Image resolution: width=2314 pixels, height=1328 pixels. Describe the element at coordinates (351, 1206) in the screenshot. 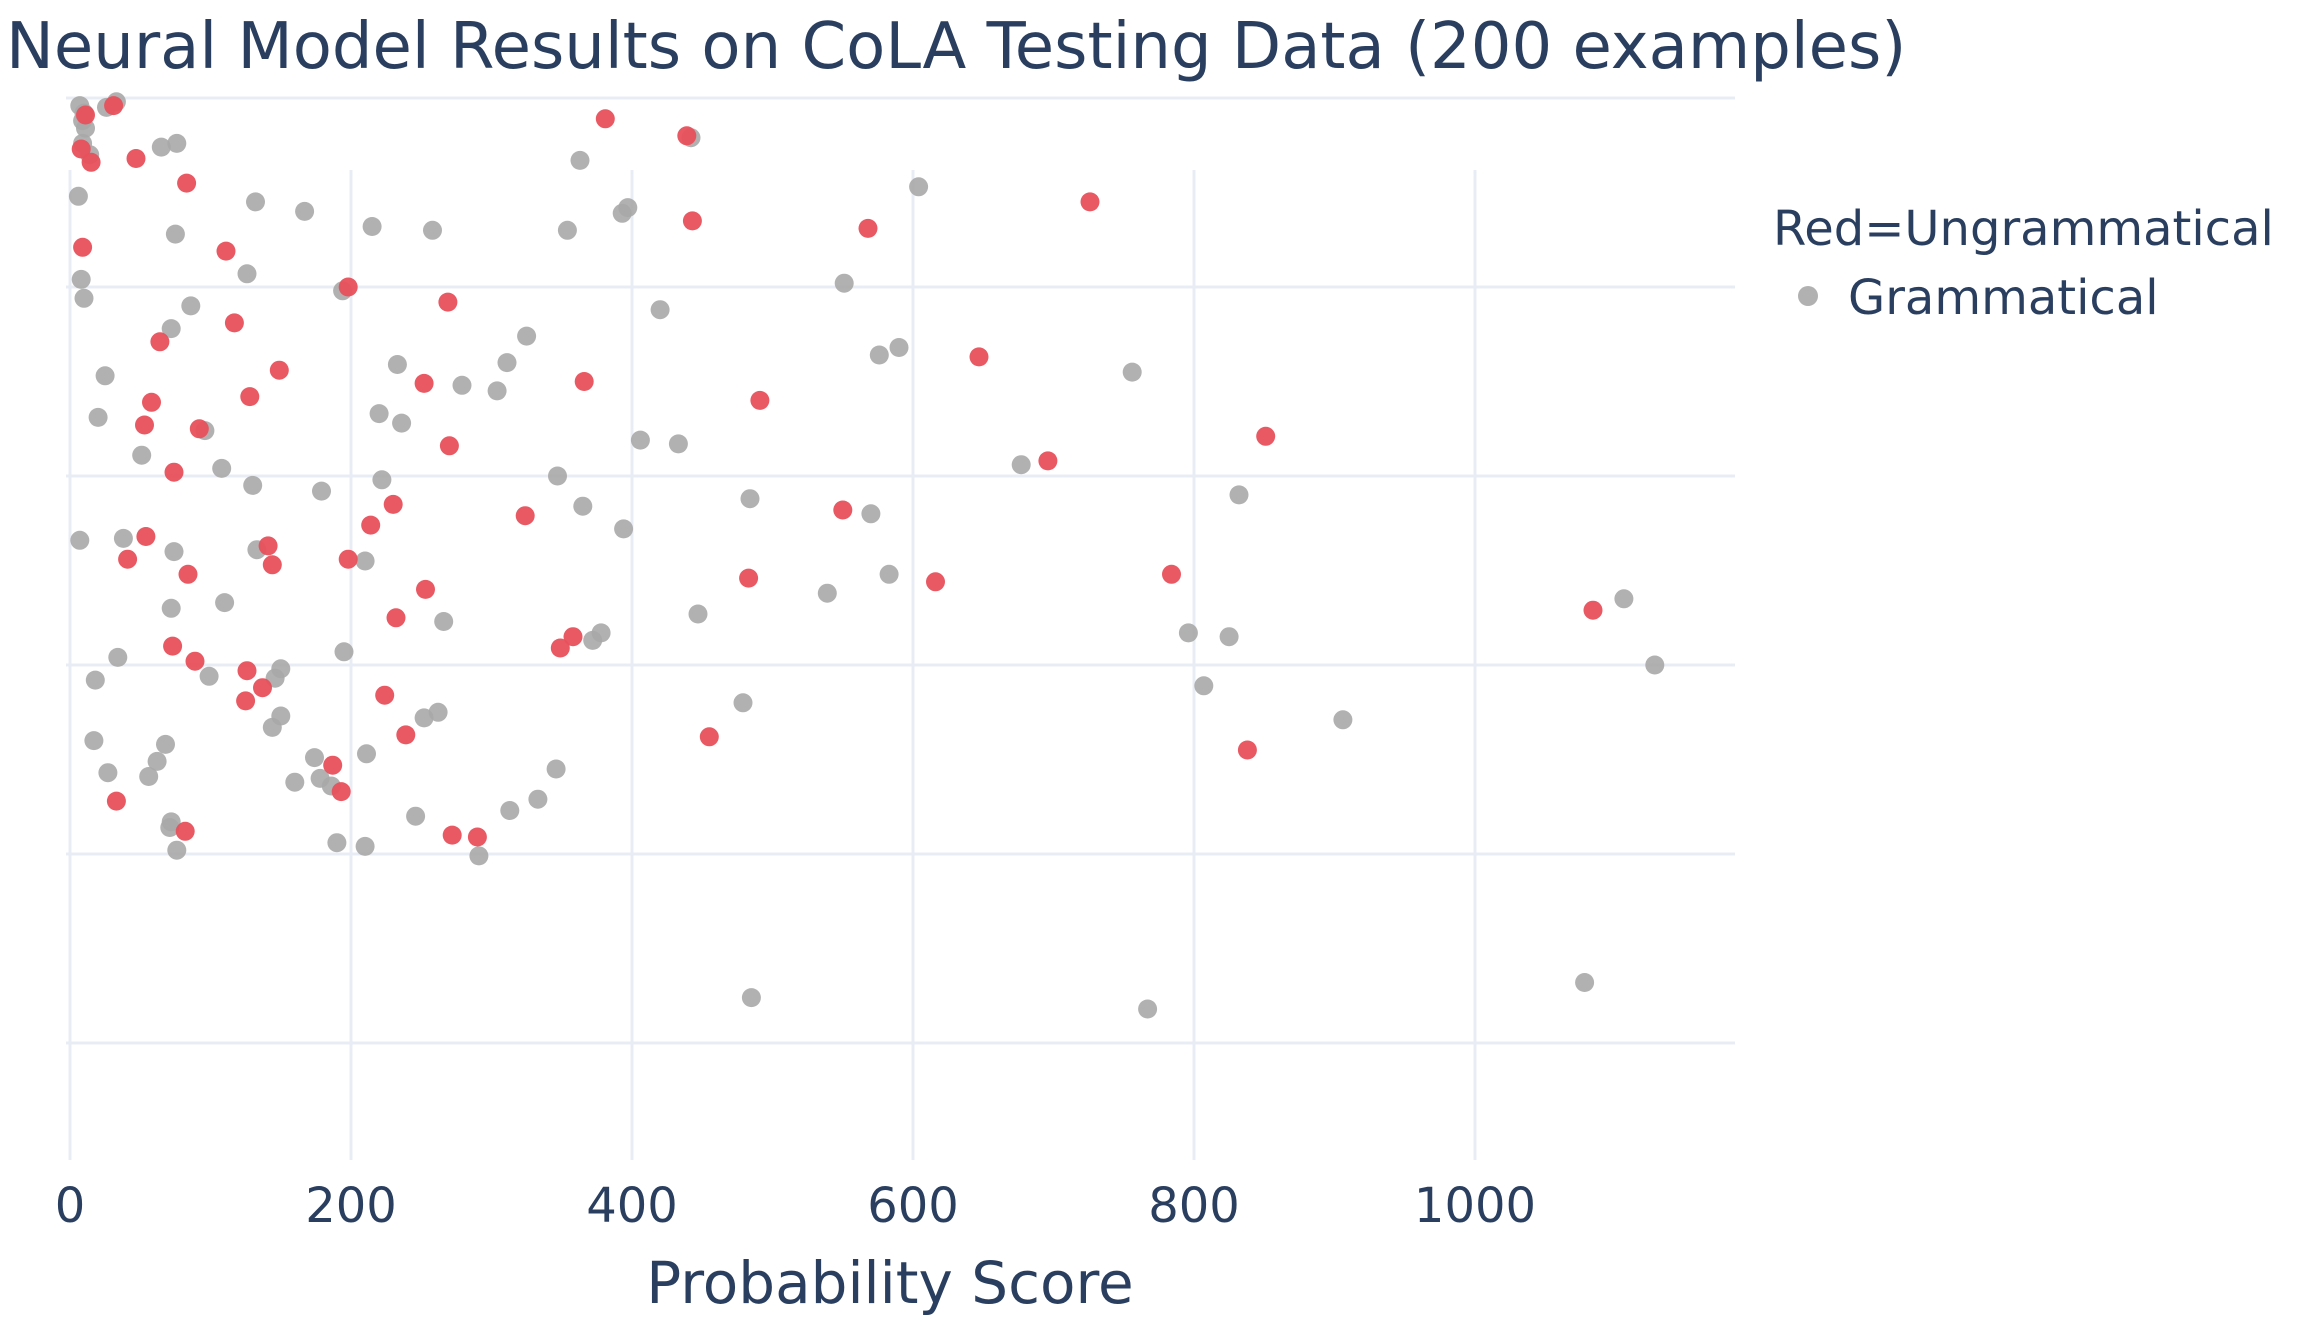

I see `x-tick-label: 200` at that location.